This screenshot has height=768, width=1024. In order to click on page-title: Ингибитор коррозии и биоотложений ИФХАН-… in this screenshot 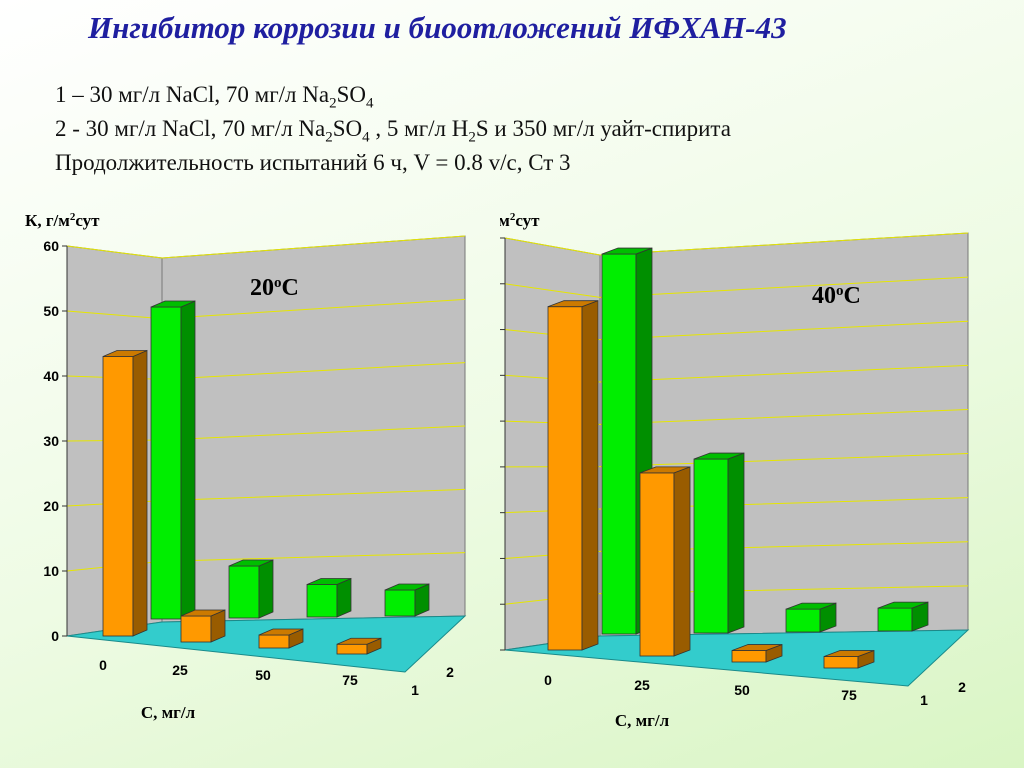, I will do `click(437, 27)`.